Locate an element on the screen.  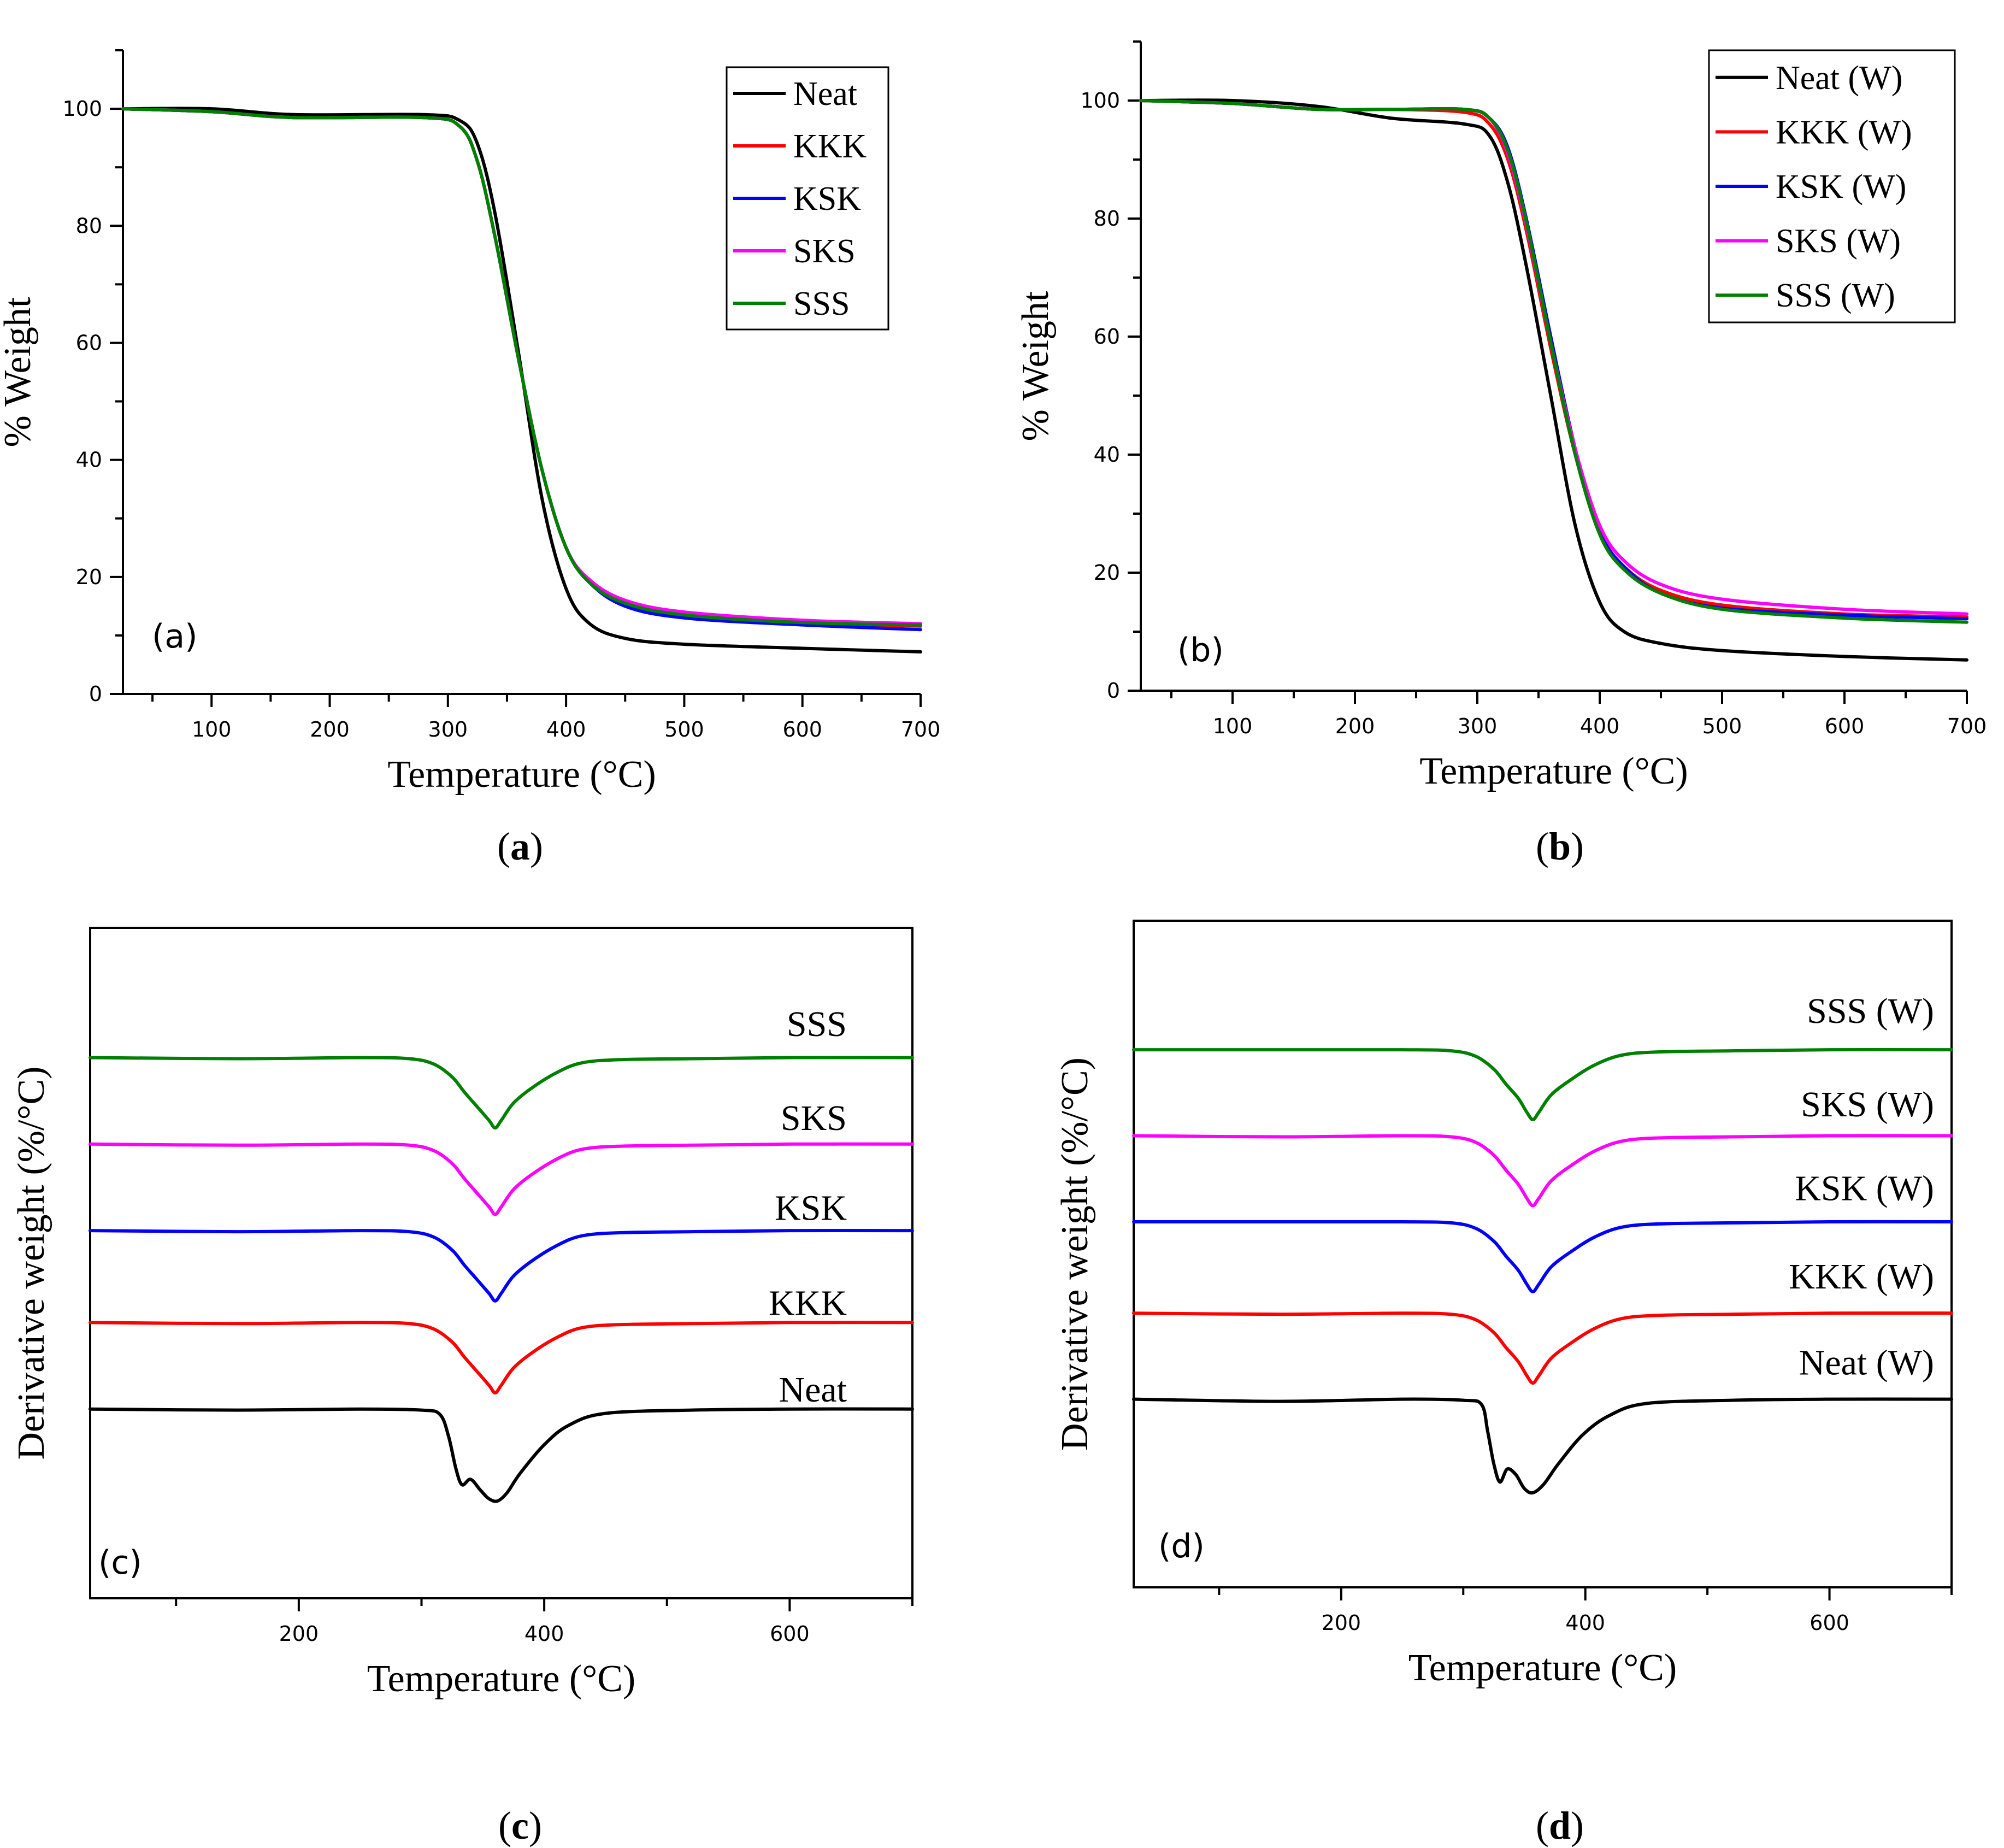
series-line-neat is located at coordinates (501, 1455).